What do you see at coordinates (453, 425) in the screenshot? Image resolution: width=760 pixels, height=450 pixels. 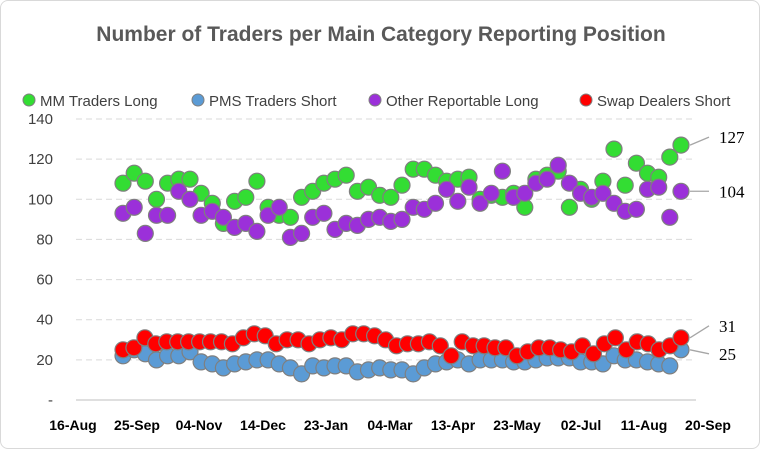 I see `x-tick-label: 13-Apr` at bounding box center [453, 425].